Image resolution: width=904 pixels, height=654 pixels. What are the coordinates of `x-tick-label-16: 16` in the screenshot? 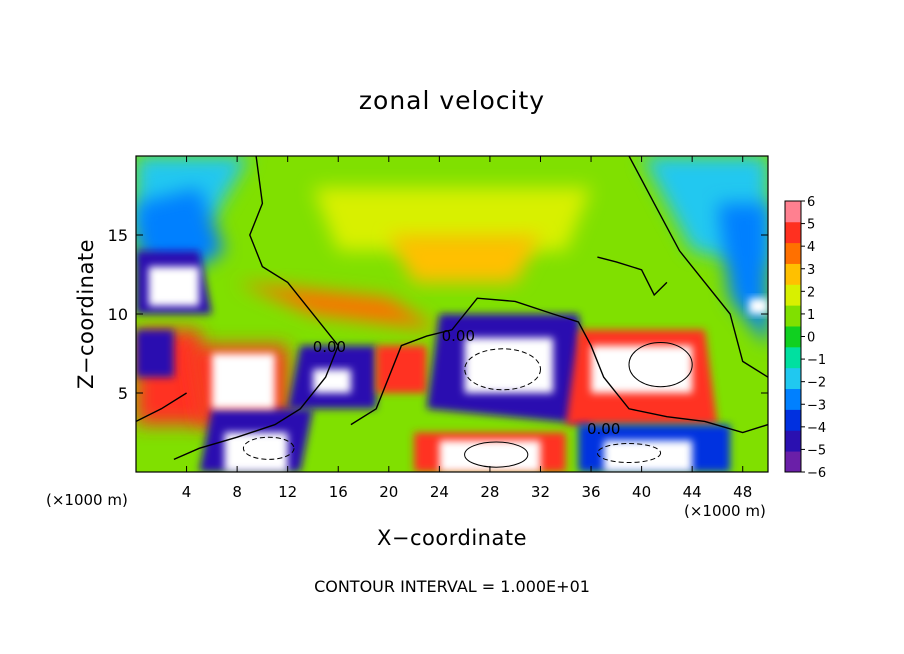 It's located at (338, 492).